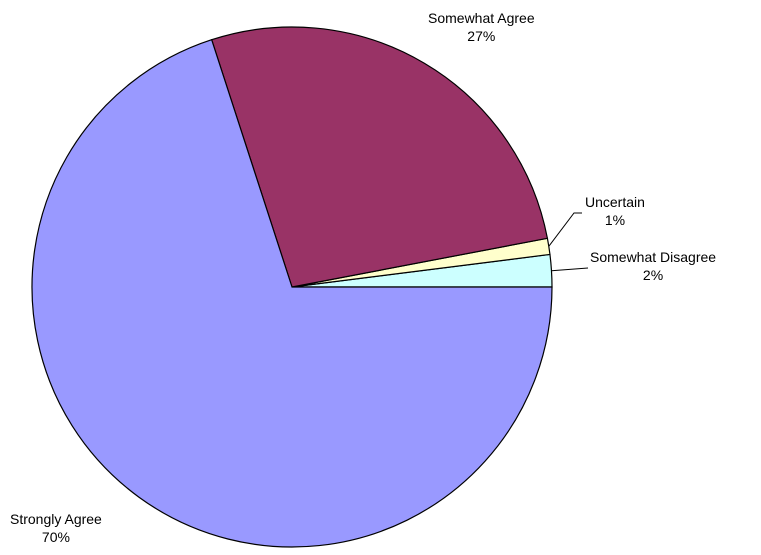  What do you see at coordinates (481, 27) in the screenshot?
I see `slice-label-somewhat-agree: Somewhat Agree 27%` at bounding box center [481, 27].